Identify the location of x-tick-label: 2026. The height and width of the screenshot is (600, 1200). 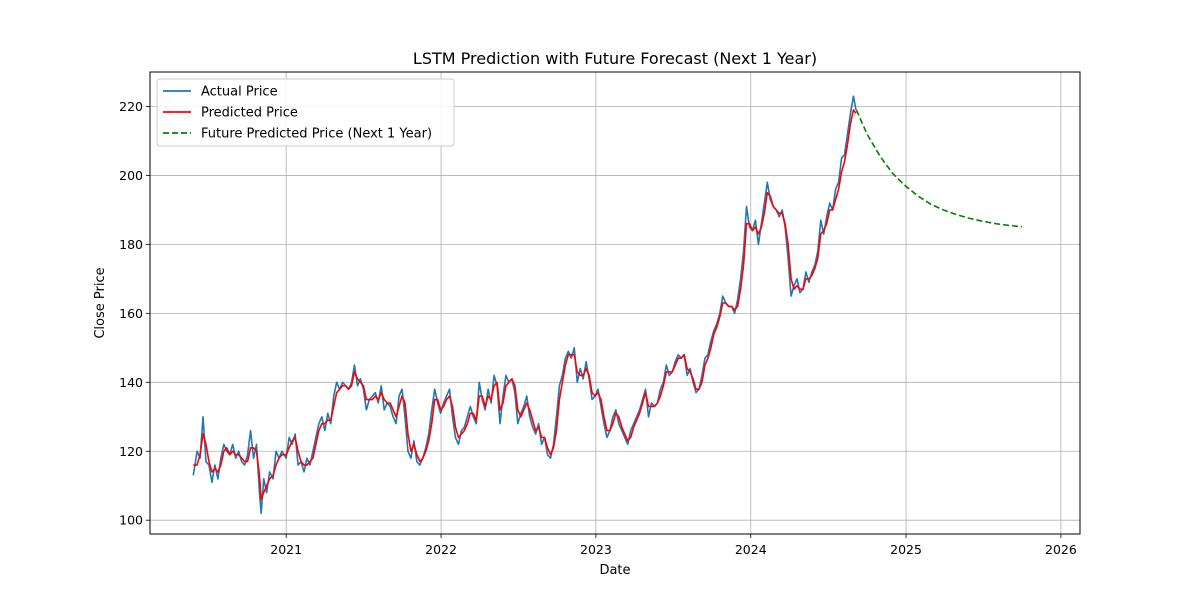
(1061, 549).